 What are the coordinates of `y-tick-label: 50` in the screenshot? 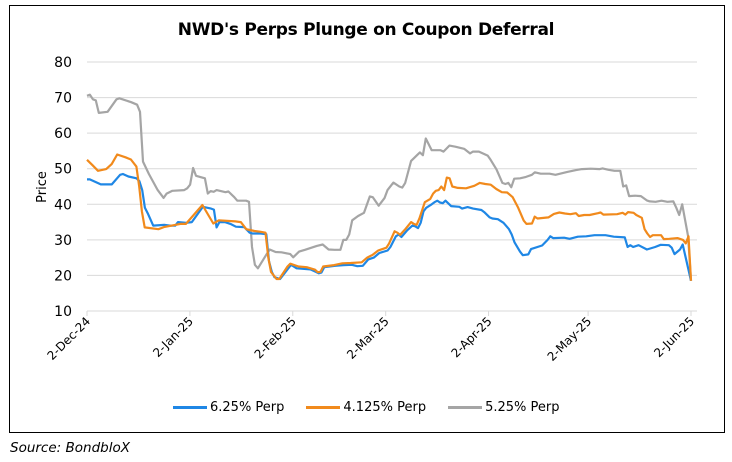 It's located at (63, 170).